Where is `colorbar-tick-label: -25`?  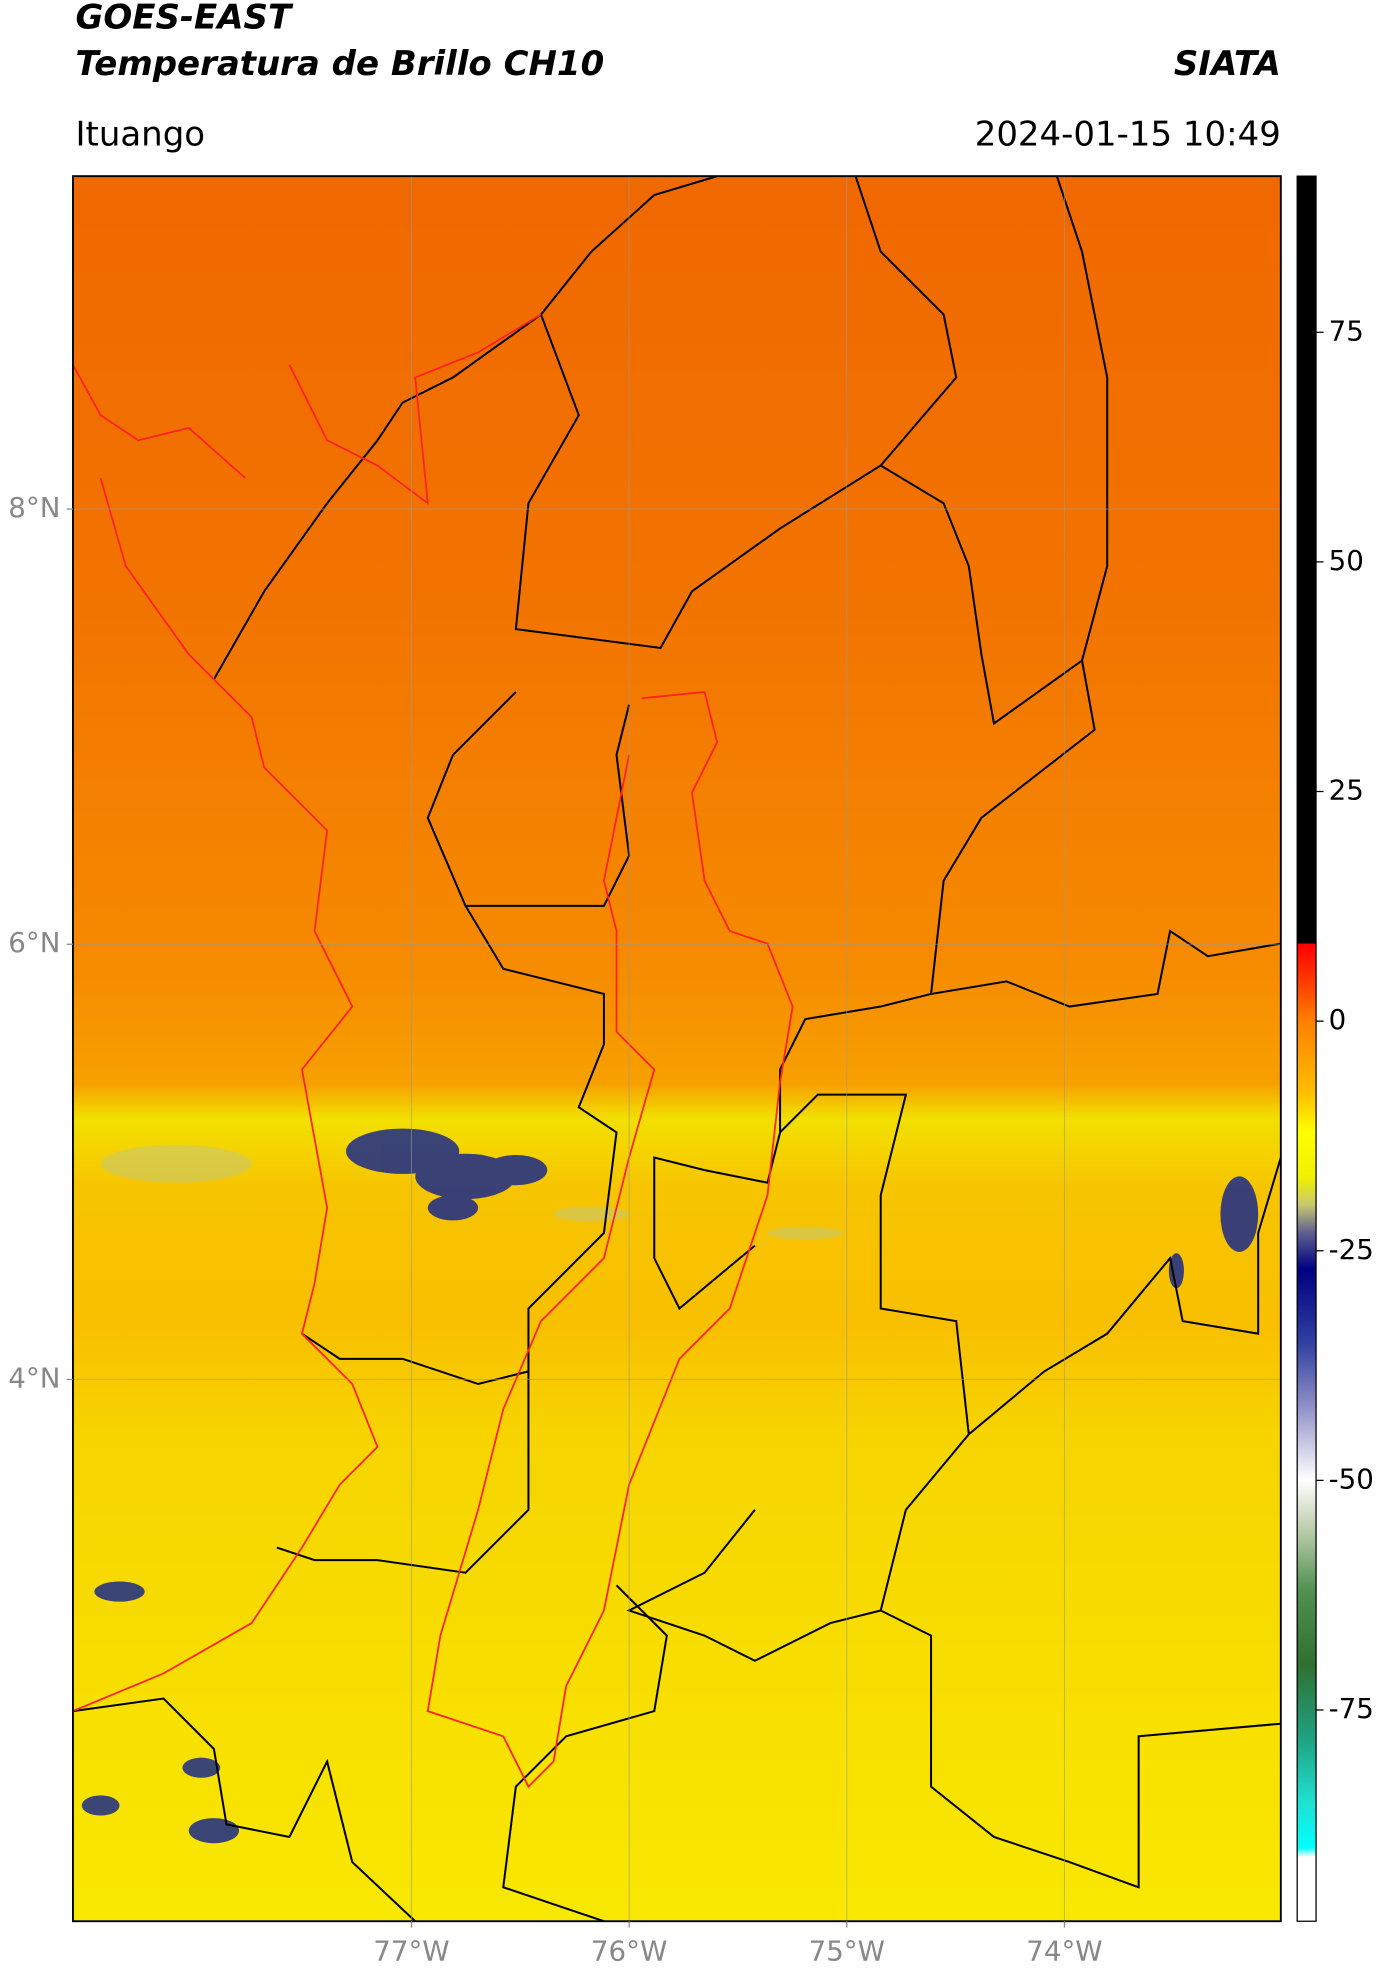 colorbar-tick-label: -25 is located at coordinates (1351, 1249).